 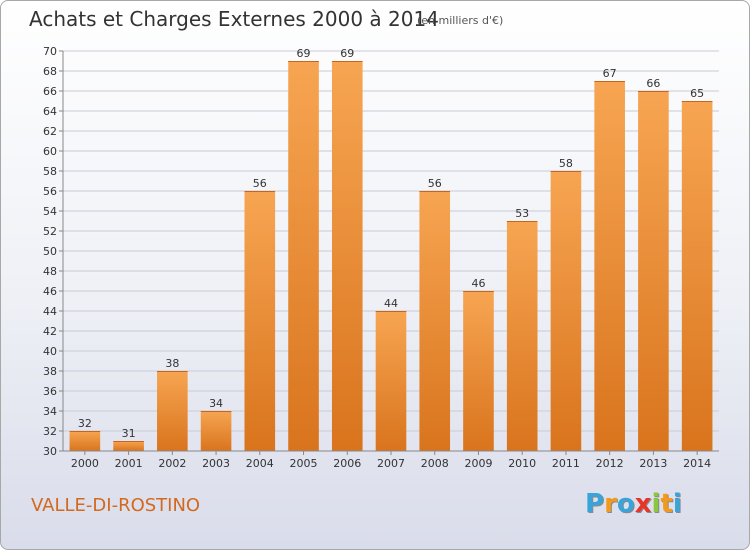 I want to click on bar-2011, so click(x=566, y=311).